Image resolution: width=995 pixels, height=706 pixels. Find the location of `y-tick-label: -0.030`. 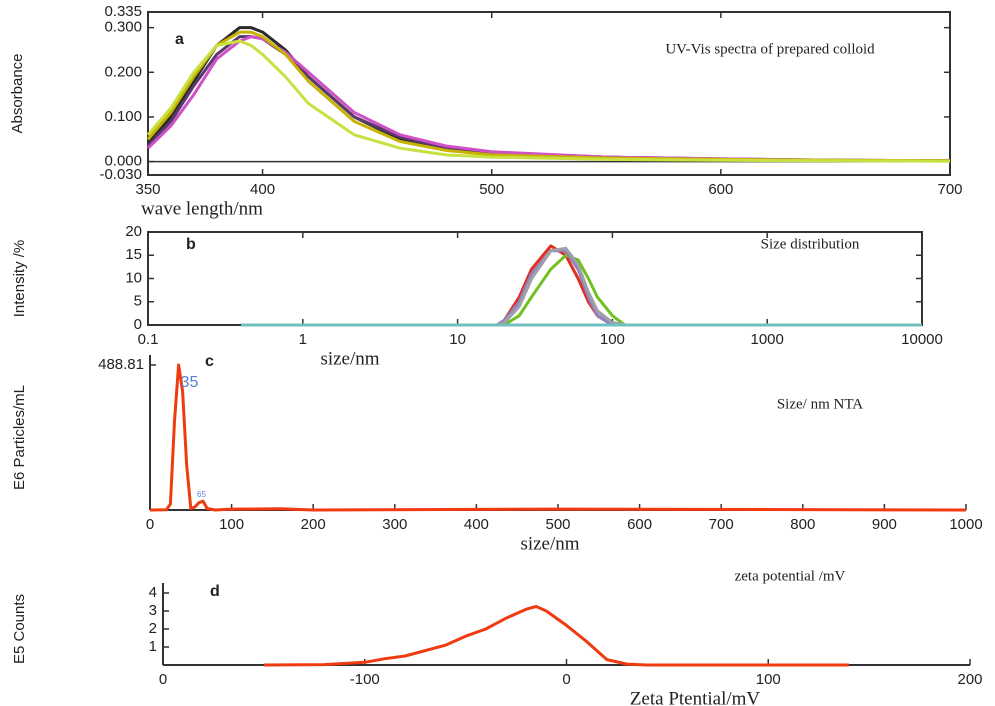

y-tick-label: -0.030 is located at coordinates (120, 174).